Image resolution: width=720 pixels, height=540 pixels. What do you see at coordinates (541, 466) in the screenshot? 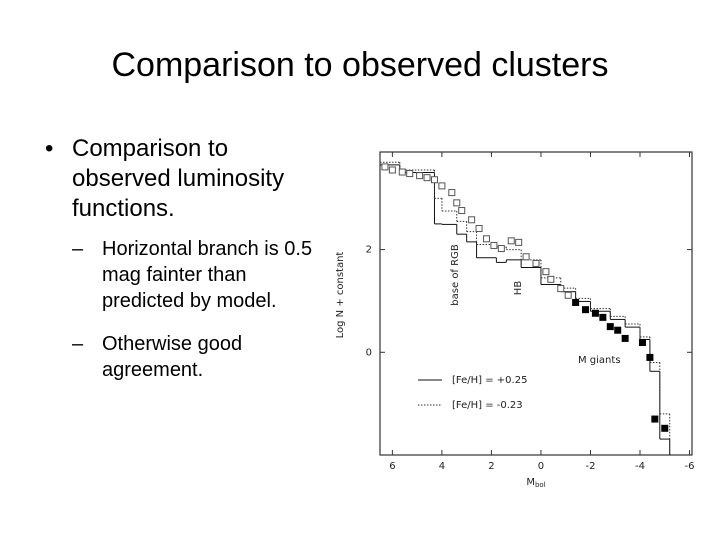
I see `x-tick-label: 0` at bounding box center [541, 466].